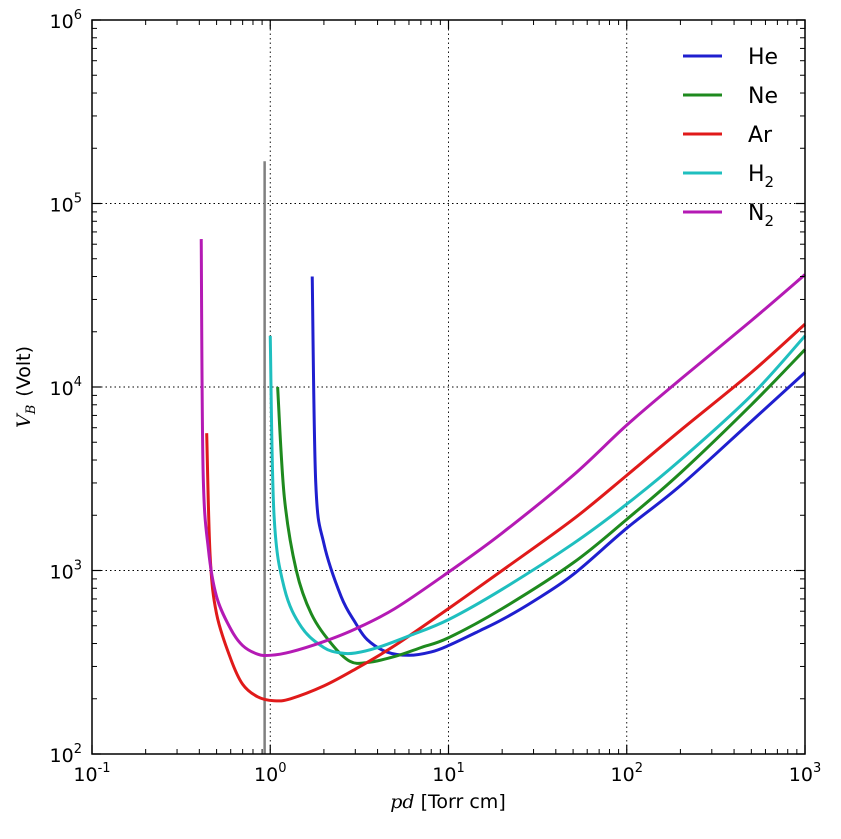  What do you see at coordinates (761, 215) in the screenshot?
I see `legend-label-n2: N2` at bounding box center [761, 215].